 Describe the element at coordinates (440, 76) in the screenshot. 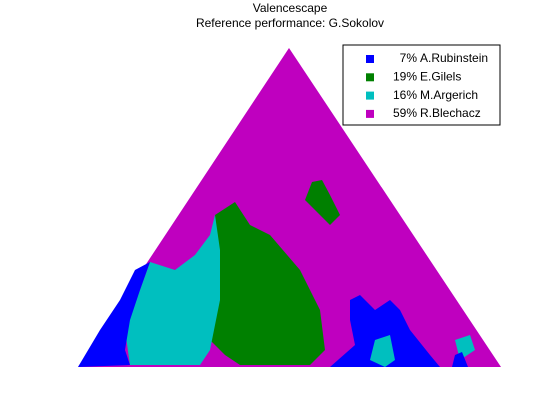

I see `legend-label: E.Gilels` at that location.